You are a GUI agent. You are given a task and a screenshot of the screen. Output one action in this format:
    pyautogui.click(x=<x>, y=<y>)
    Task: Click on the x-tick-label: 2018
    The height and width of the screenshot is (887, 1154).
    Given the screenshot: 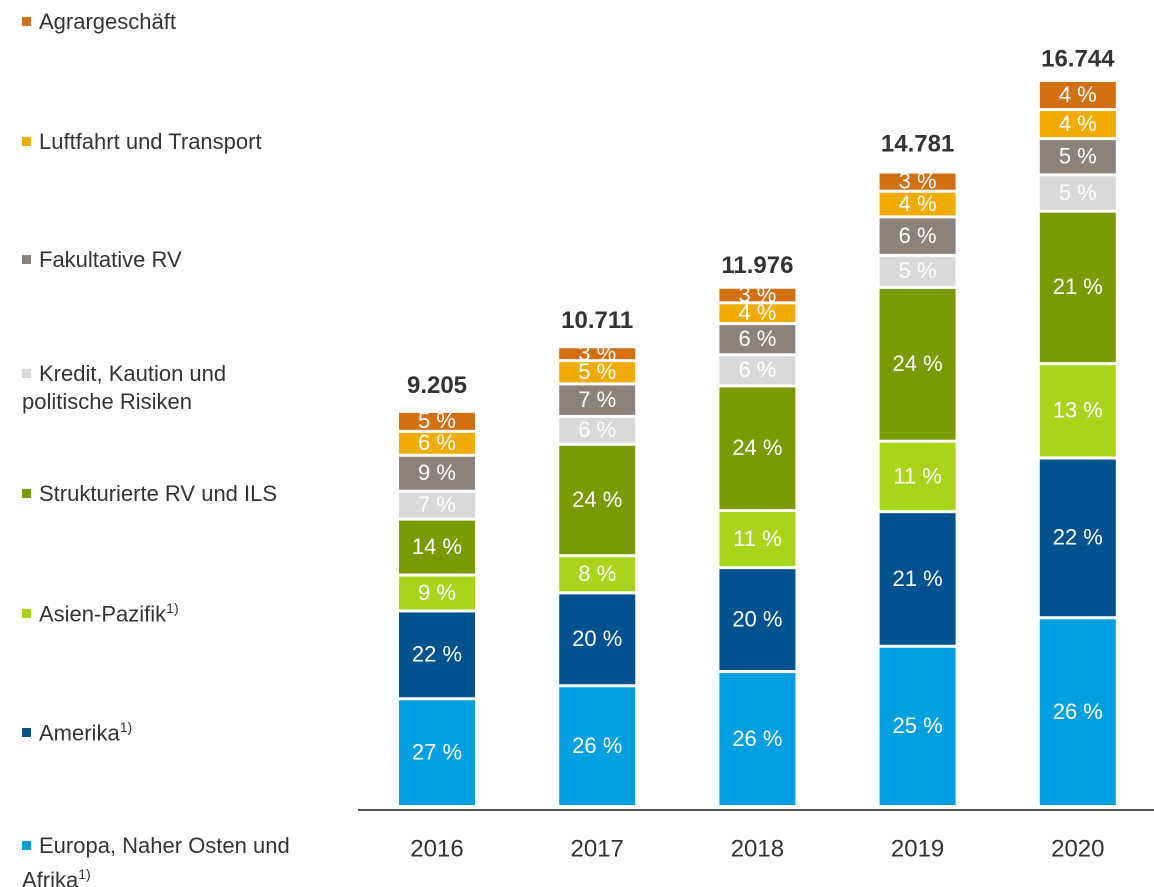 What is the action you would take?
    pyautogui.click(x=757, y=848)
    